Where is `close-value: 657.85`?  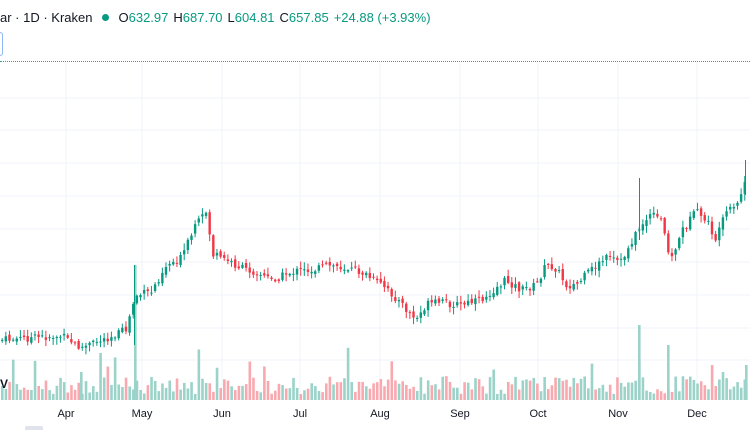 close-value: 657.85 is located at coordinates (308, 17).